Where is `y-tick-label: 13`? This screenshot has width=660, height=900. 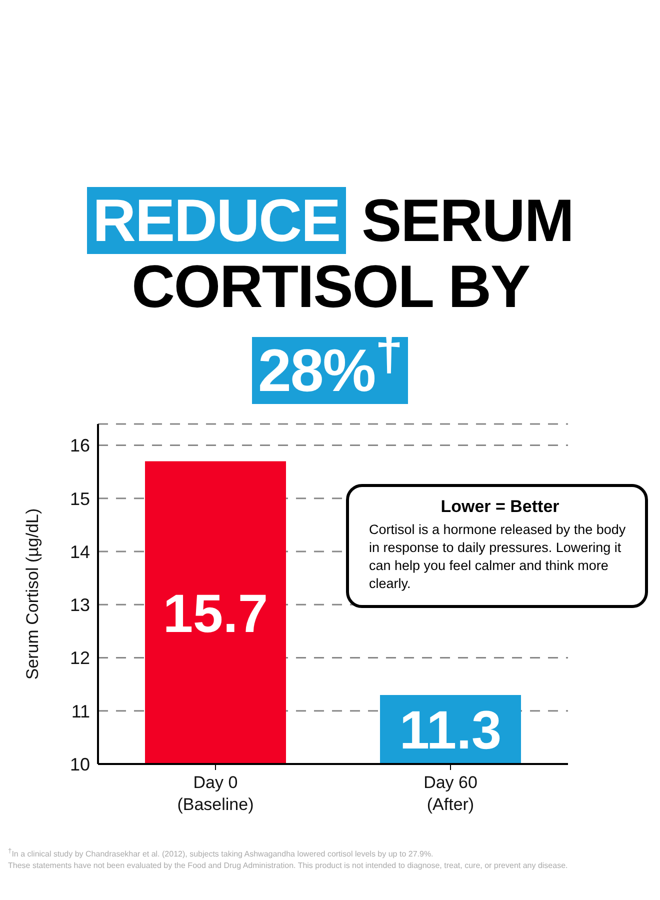 y-tick-label: 13 is located at coordinates (80, 605).